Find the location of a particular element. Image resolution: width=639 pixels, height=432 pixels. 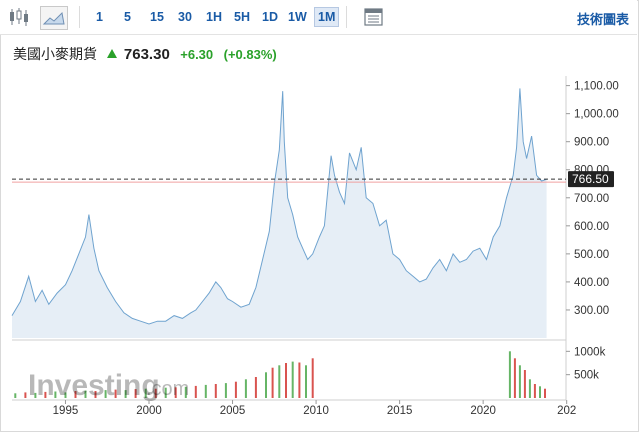

last-price-tag: 766.50 is located at coordinates (591, 179).